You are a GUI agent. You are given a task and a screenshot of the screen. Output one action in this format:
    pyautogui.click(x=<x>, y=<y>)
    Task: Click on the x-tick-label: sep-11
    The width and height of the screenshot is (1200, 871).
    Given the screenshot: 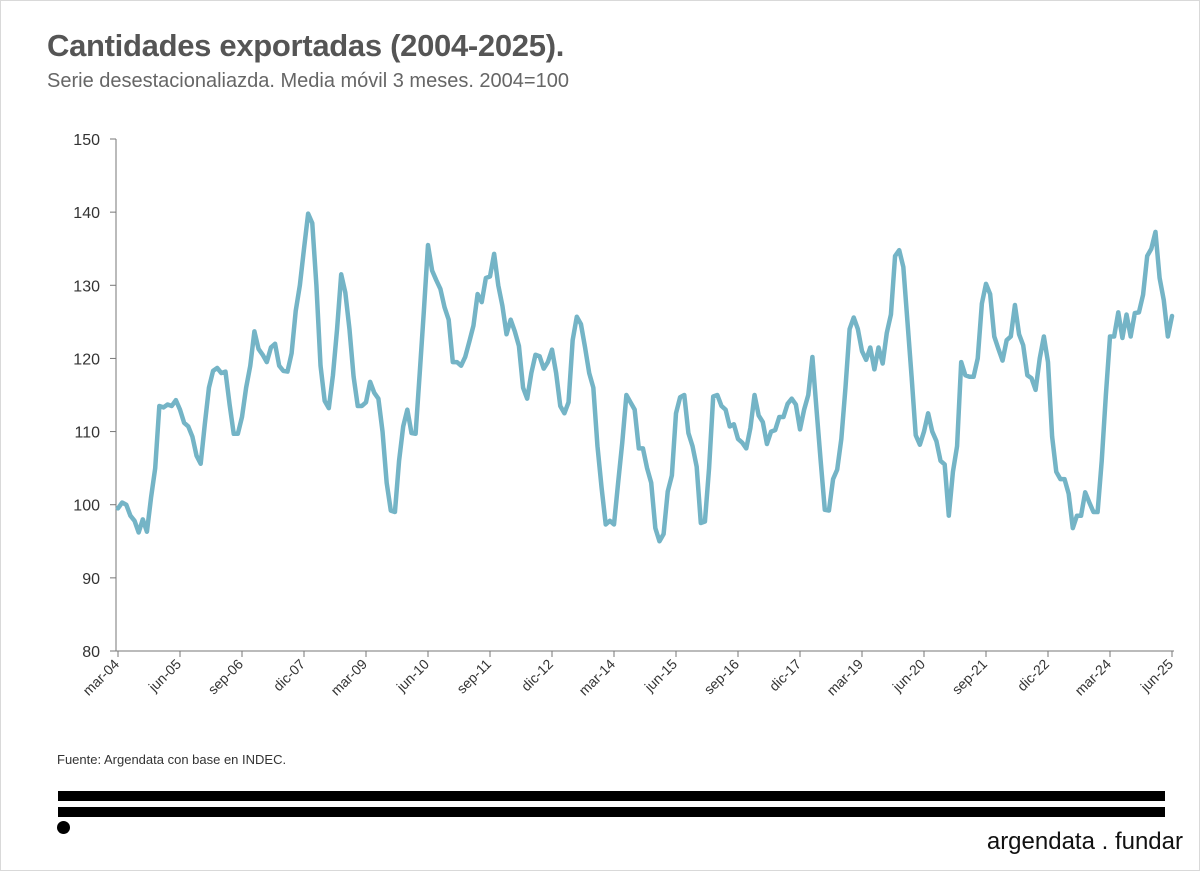 What is the action you would take?
    pyautogui.click(x=473, y=676)
    